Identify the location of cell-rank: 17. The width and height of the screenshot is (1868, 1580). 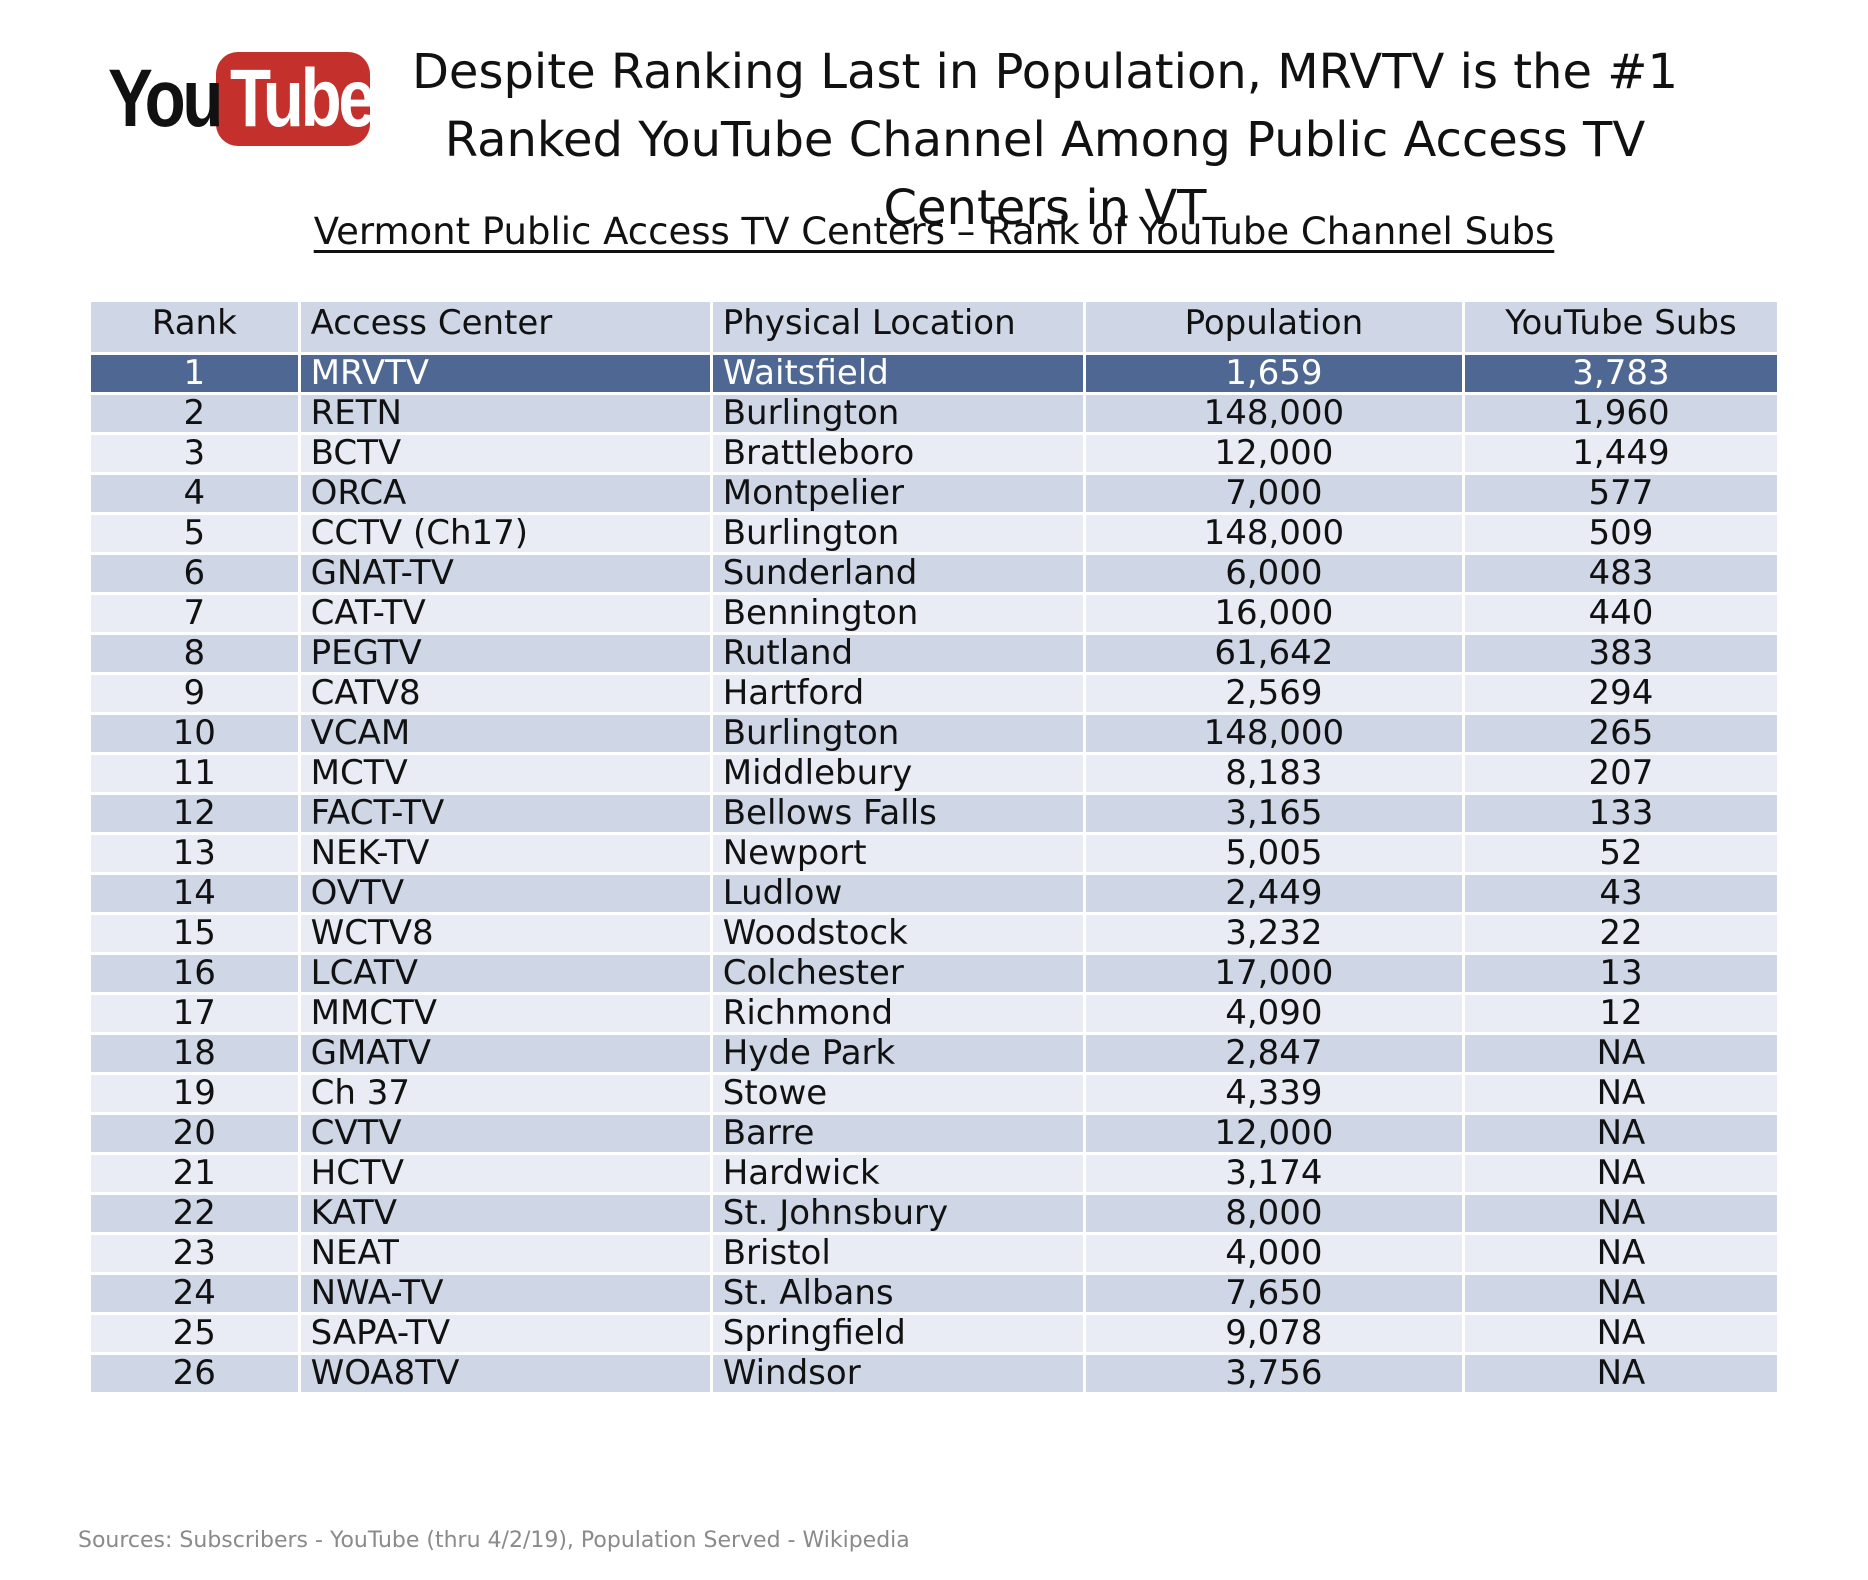
(194, 1013).